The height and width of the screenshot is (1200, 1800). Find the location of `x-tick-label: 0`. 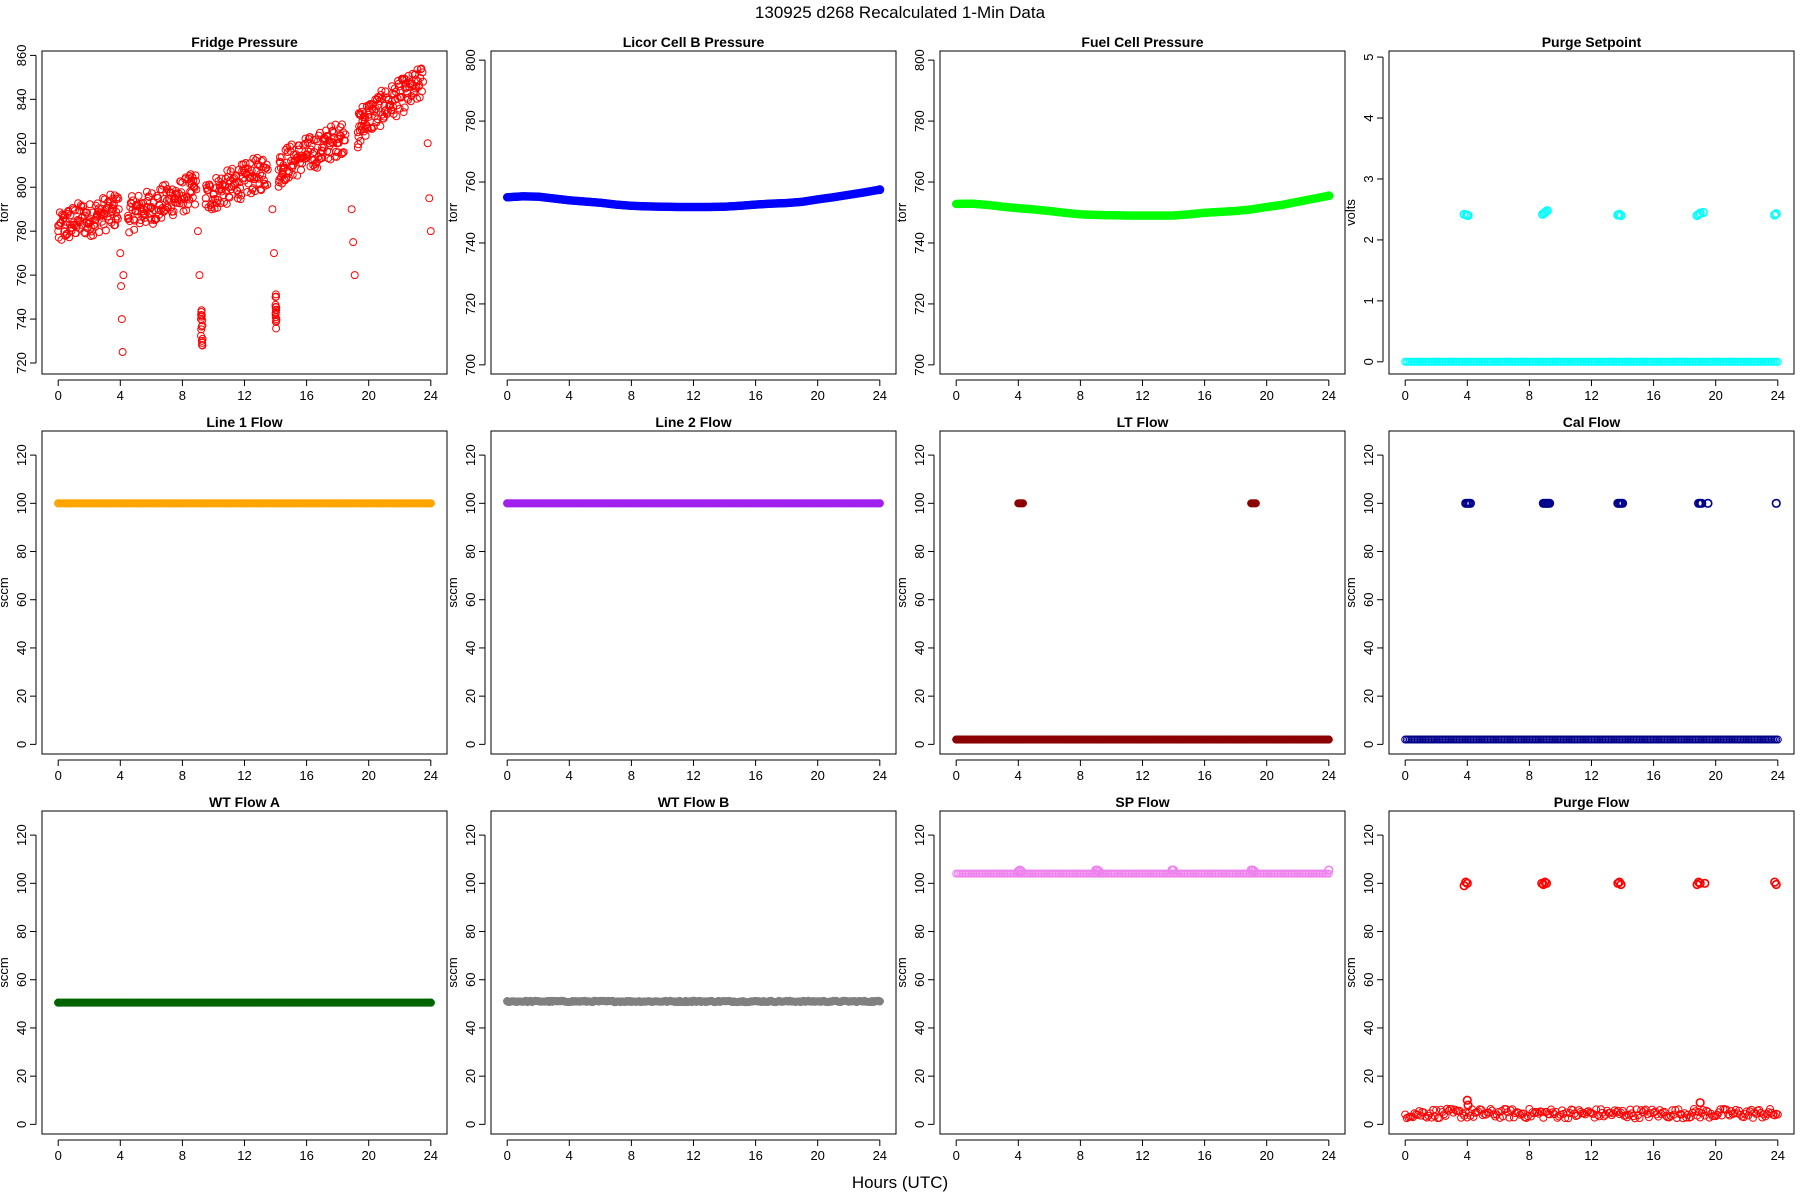

x-tick-label: 0 is located at coordinates (507, 1155).